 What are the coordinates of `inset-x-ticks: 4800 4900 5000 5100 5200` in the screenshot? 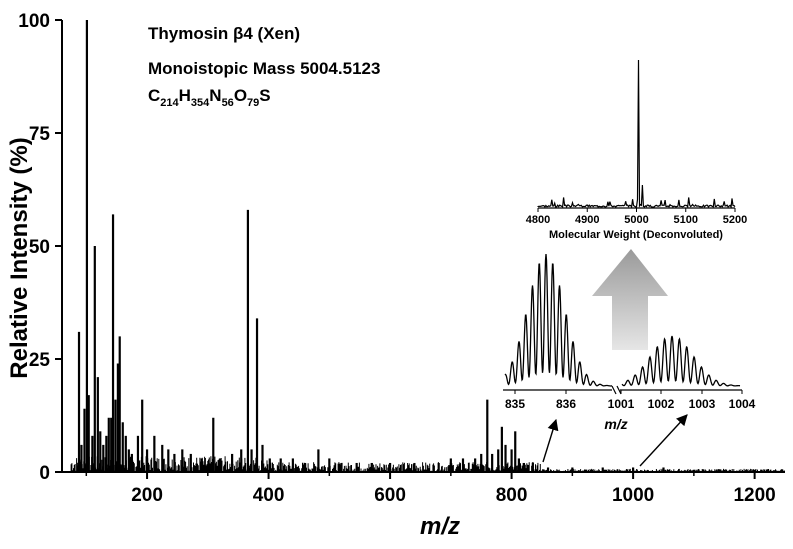 It's located at (636, 217).